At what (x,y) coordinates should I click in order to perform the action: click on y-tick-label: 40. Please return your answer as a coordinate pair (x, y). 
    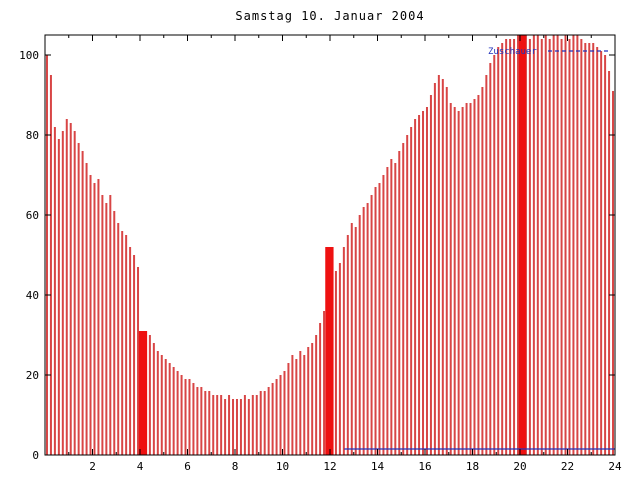
    Looking at the image, I should click on (32, 295).